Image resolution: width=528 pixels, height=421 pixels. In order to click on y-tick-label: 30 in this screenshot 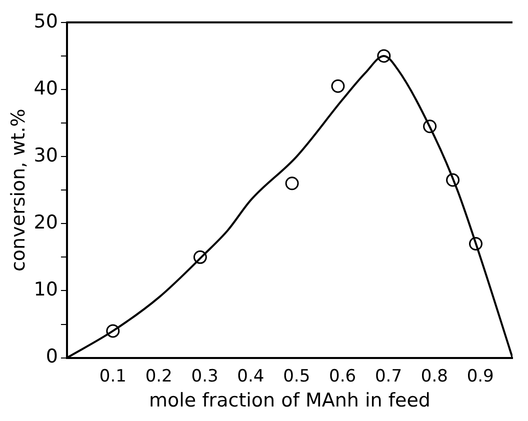, I will do `click(46, 155)`.